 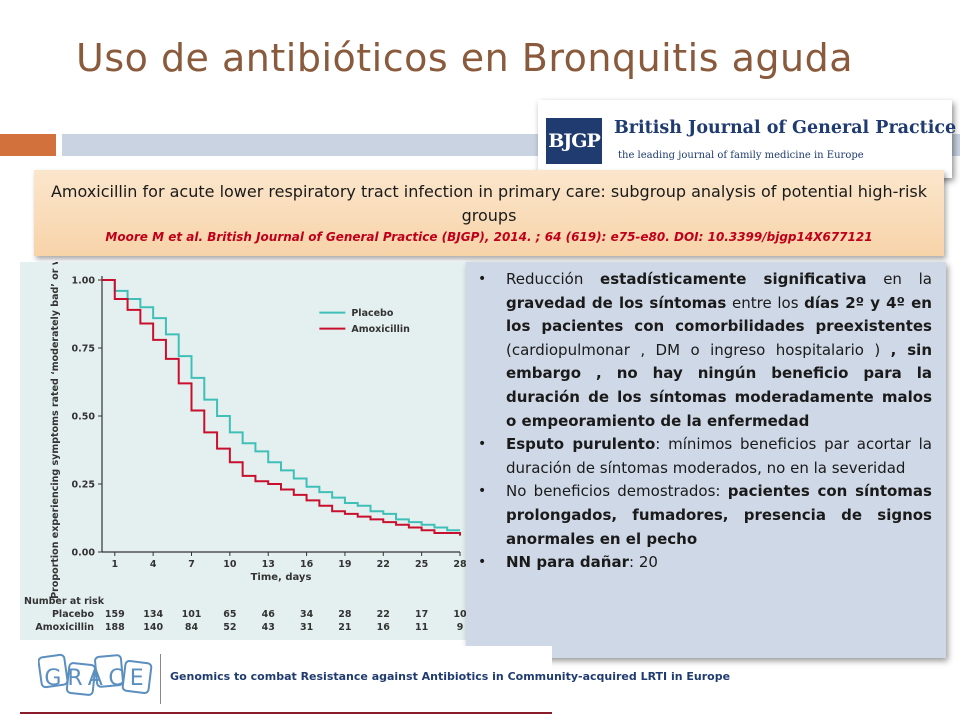 I want to click on risk-table-row-label: Placebo, so click(x=73, y=614).